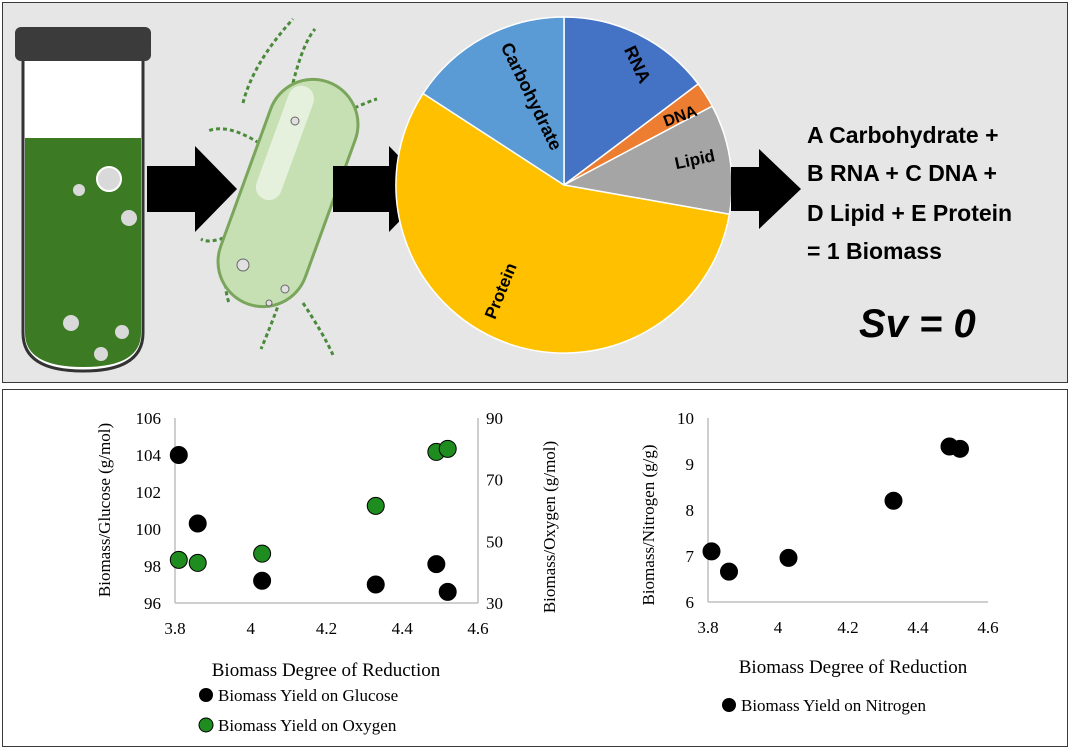 This screenshot has height=753, width=1070. I want to click on y-tick-label: 96, so click(152, 603).